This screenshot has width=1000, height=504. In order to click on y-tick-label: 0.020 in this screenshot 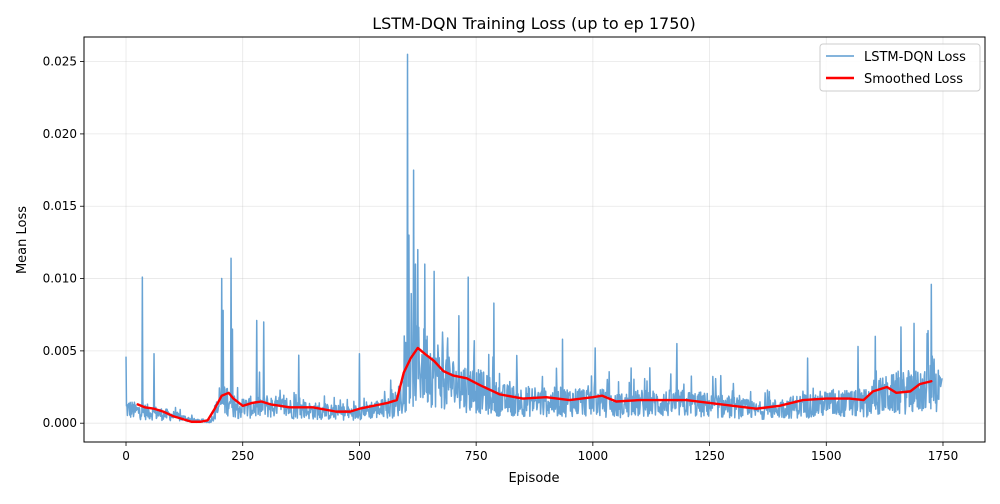, I will do `click(60, 134)`.